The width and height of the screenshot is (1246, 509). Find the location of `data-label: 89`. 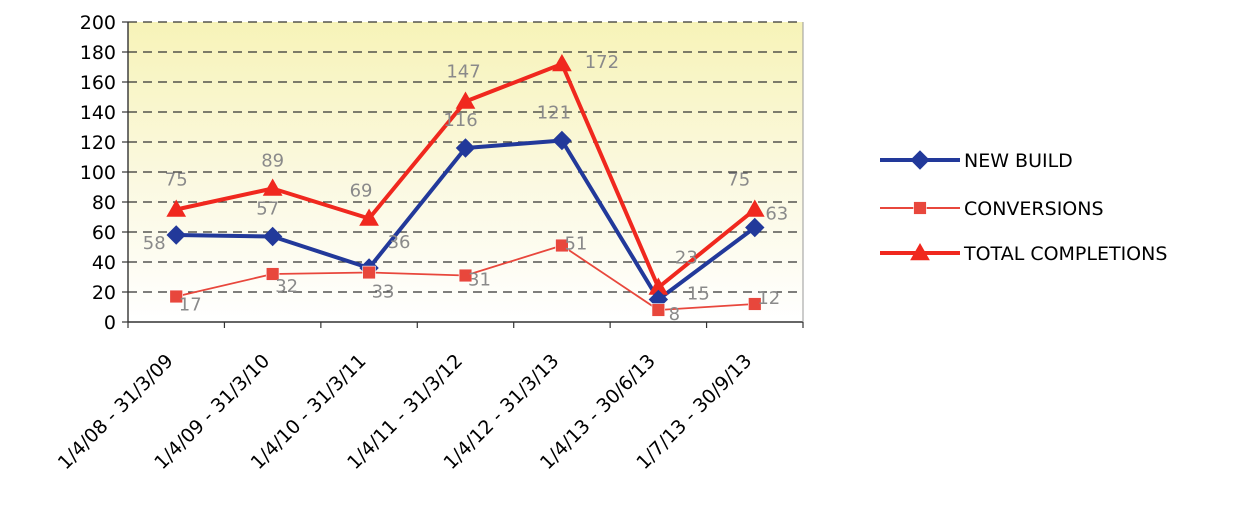

data-label: 89 is located at coordinates (272, 161).